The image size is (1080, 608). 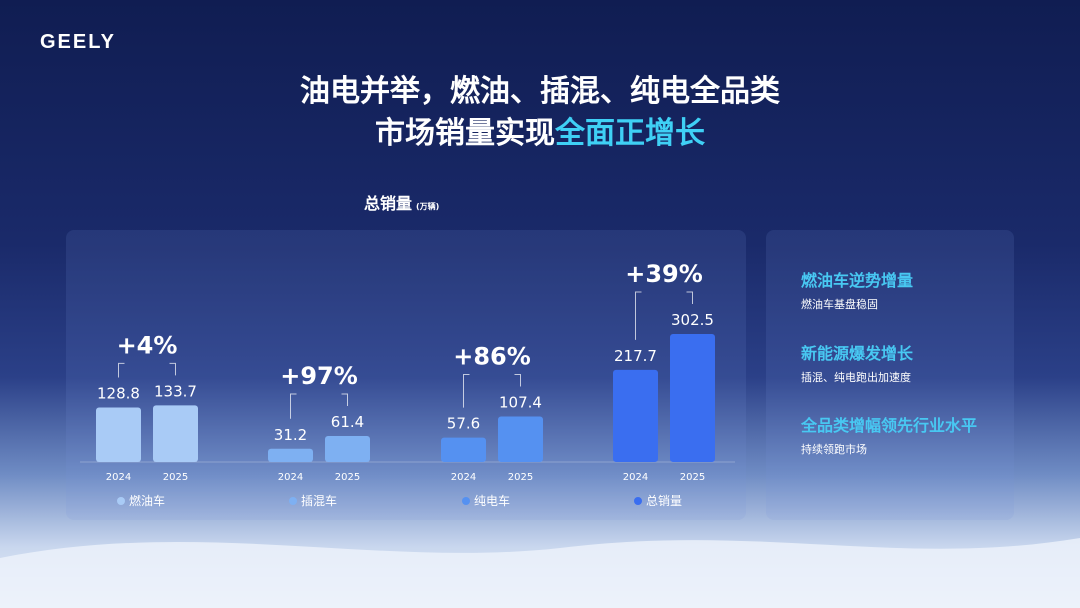 What do you see at coordinates (630, 133) in the screenshot?
I see `title-highlight: 全面正增长` at bounding box center [630, 133].